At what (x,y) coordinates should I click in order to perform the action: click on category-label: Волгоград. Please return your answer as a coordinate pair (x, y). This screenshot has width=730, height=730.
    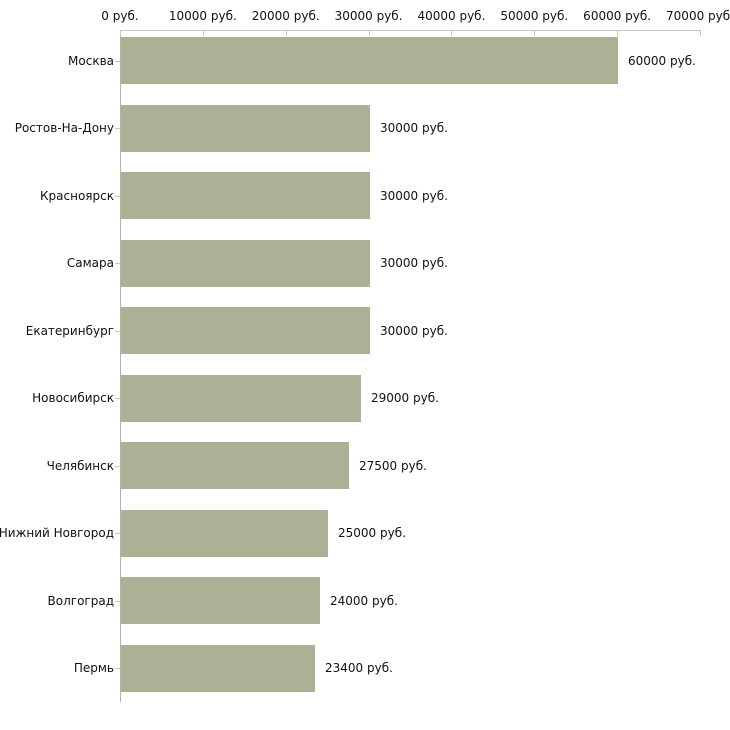
    Looking at the image, I should click on (80, 600).